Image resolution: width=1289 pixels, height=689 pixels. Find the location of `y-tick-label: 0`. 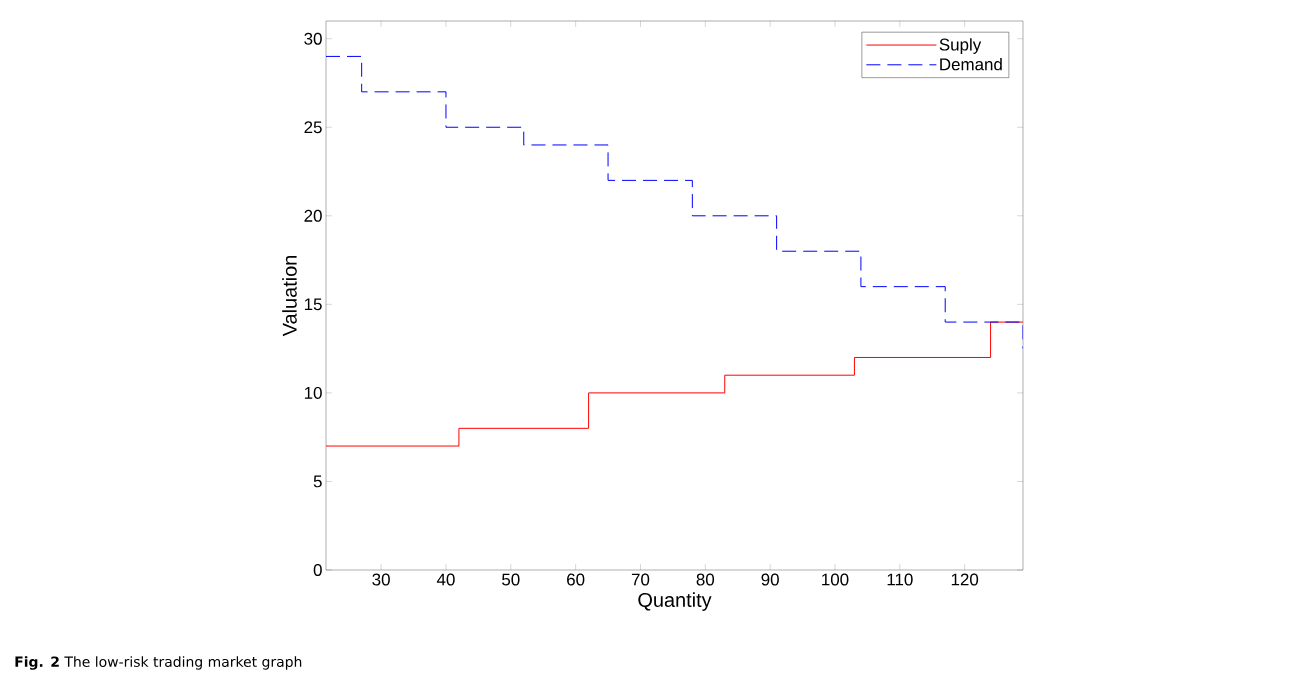

y-tick-label: 0 is located at coordinates (317, 570).